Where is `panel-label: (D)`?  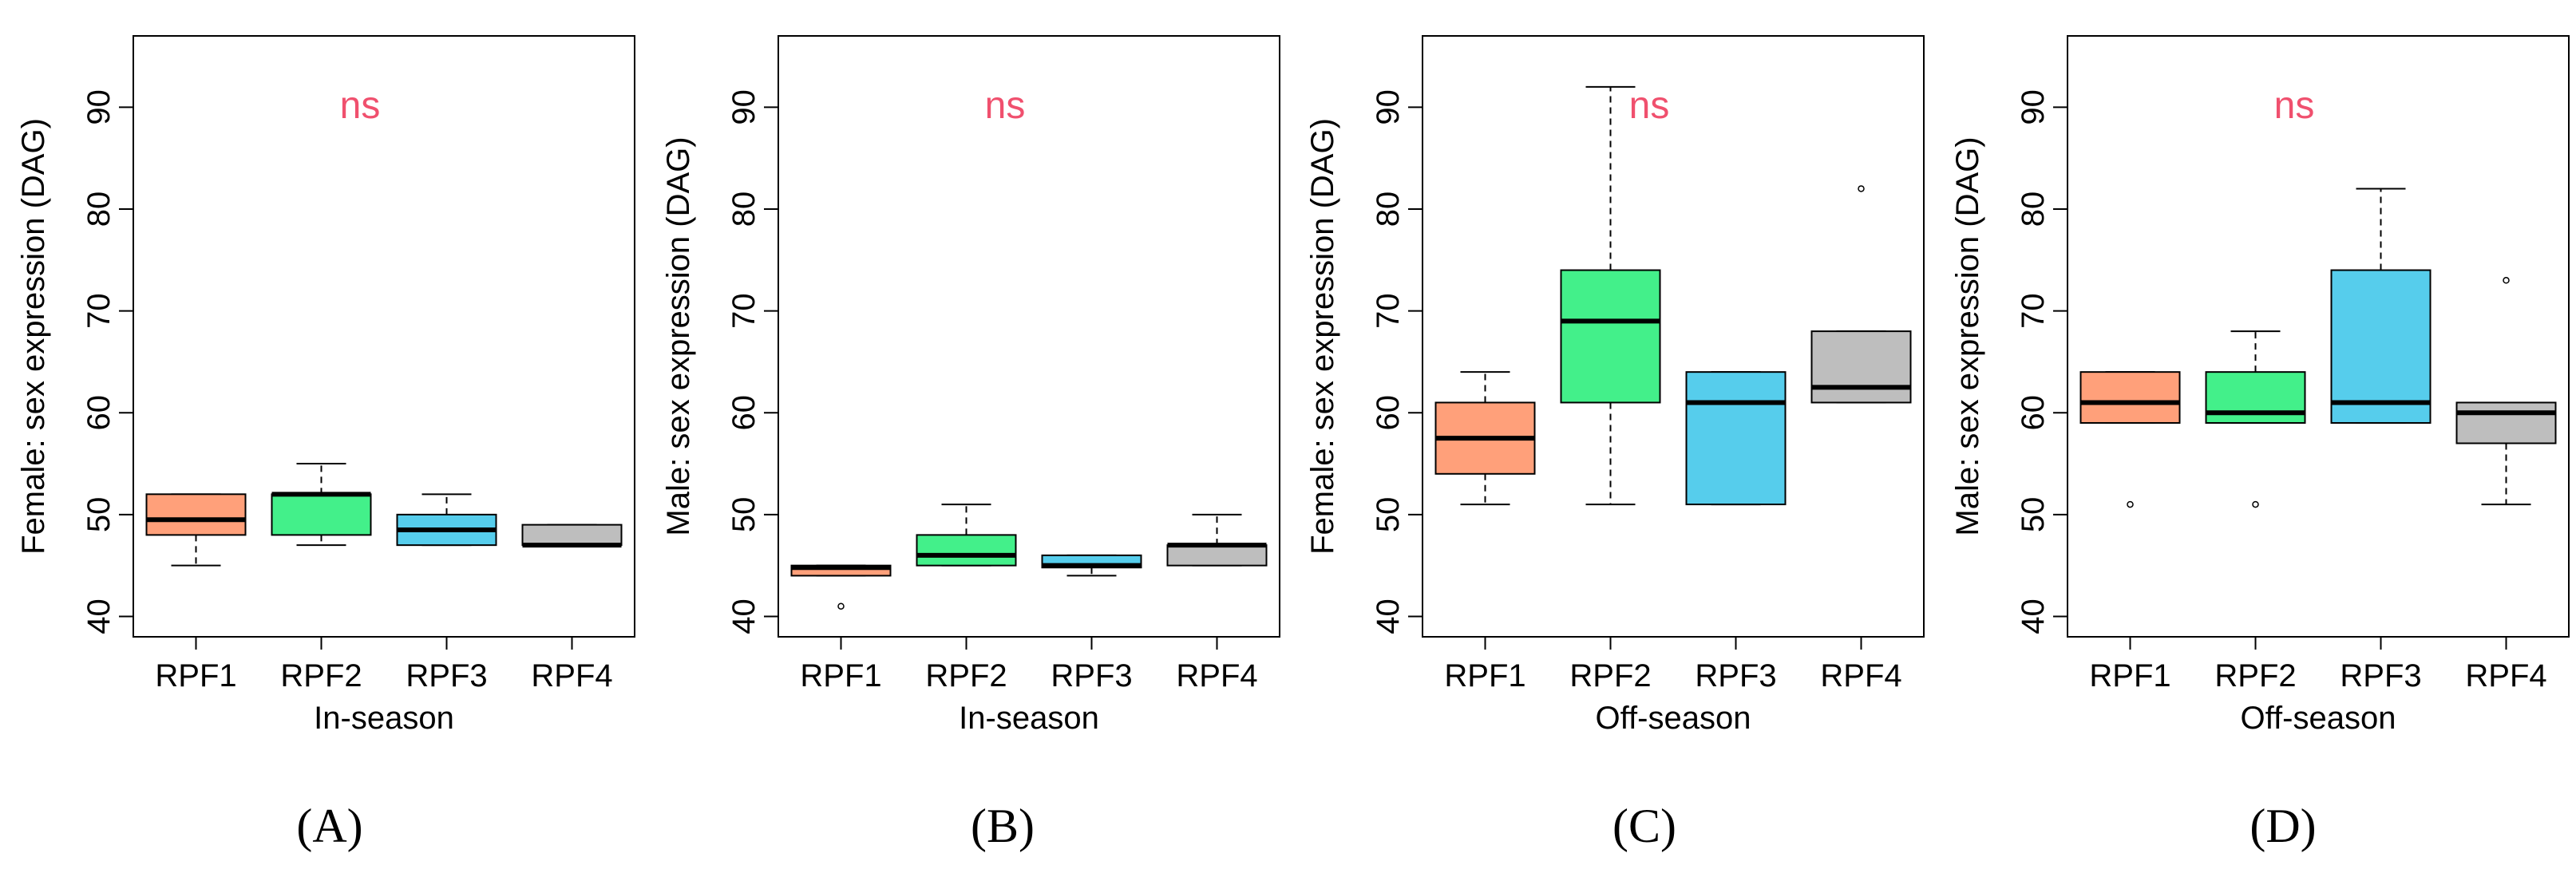 panel-label: (D) is located at coordinates (2283, 826).